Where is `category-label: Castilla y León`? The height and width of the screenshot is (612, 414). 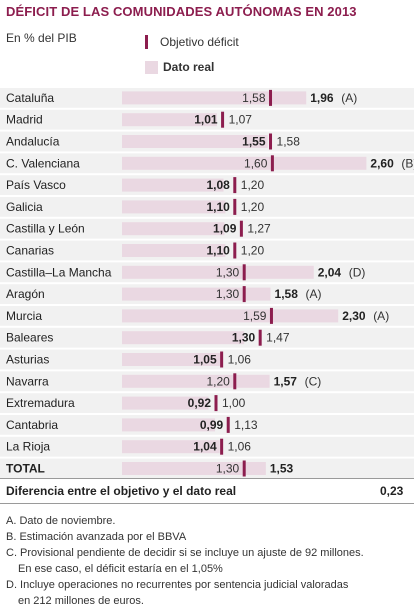
category-label: Castilla y León is located at coordinates (45, 229).